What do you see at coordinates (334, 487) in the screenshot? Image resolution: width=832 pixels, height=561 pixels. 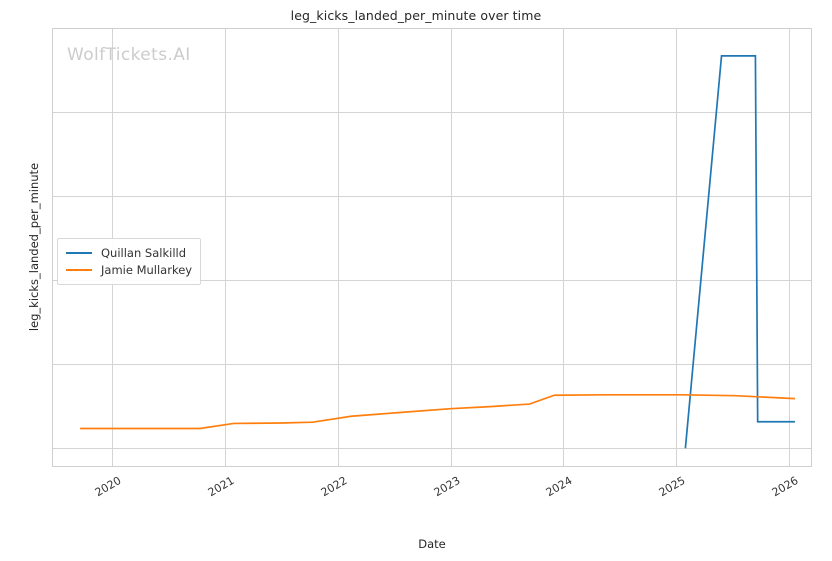 I see `x-tick-label: 2022` at bounding box center [334, 487].